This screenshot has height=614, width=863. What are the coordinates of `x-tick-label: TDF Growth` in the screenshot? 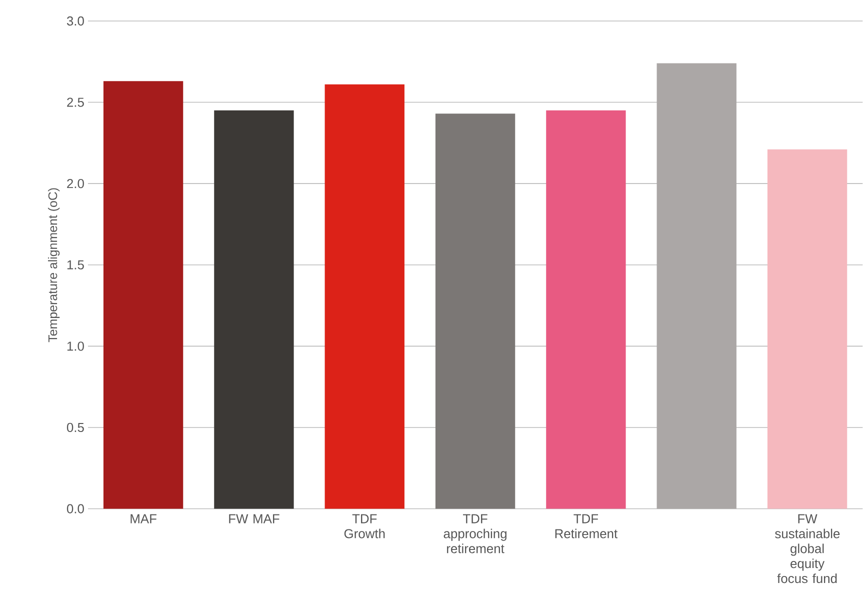 It's located at (364, 526).